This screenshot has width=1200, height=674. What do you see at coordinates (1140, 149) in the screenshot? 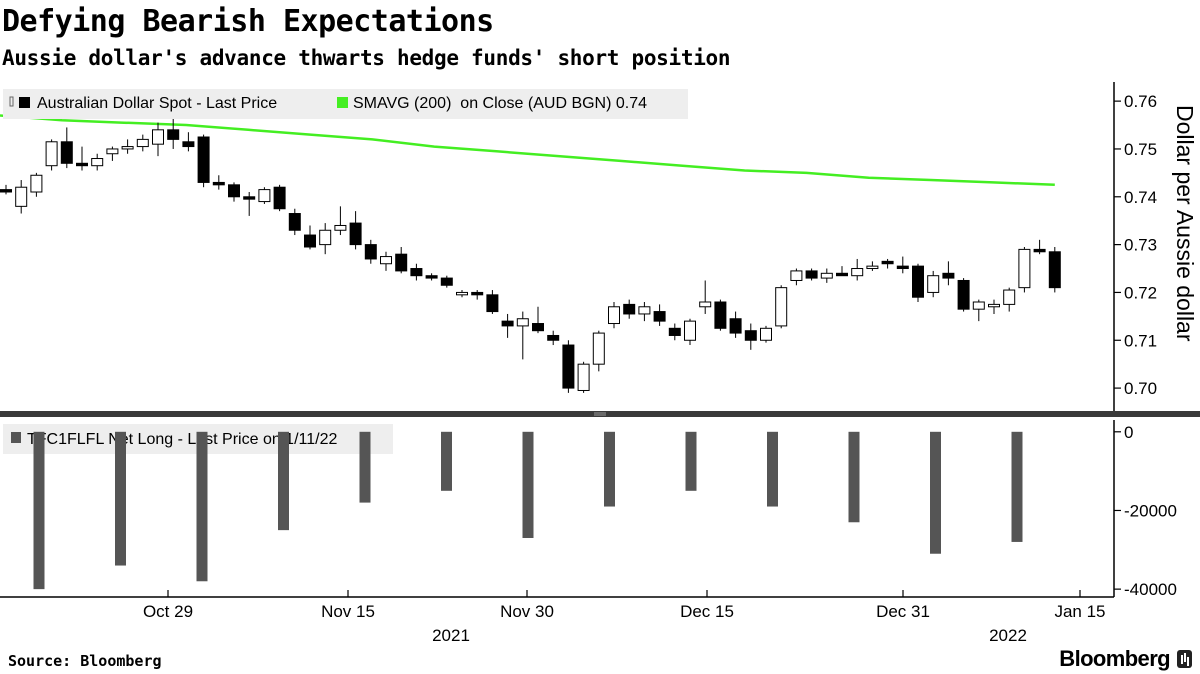
I see `y-tick-label: 0.75` at bounding box center [1140, 149].